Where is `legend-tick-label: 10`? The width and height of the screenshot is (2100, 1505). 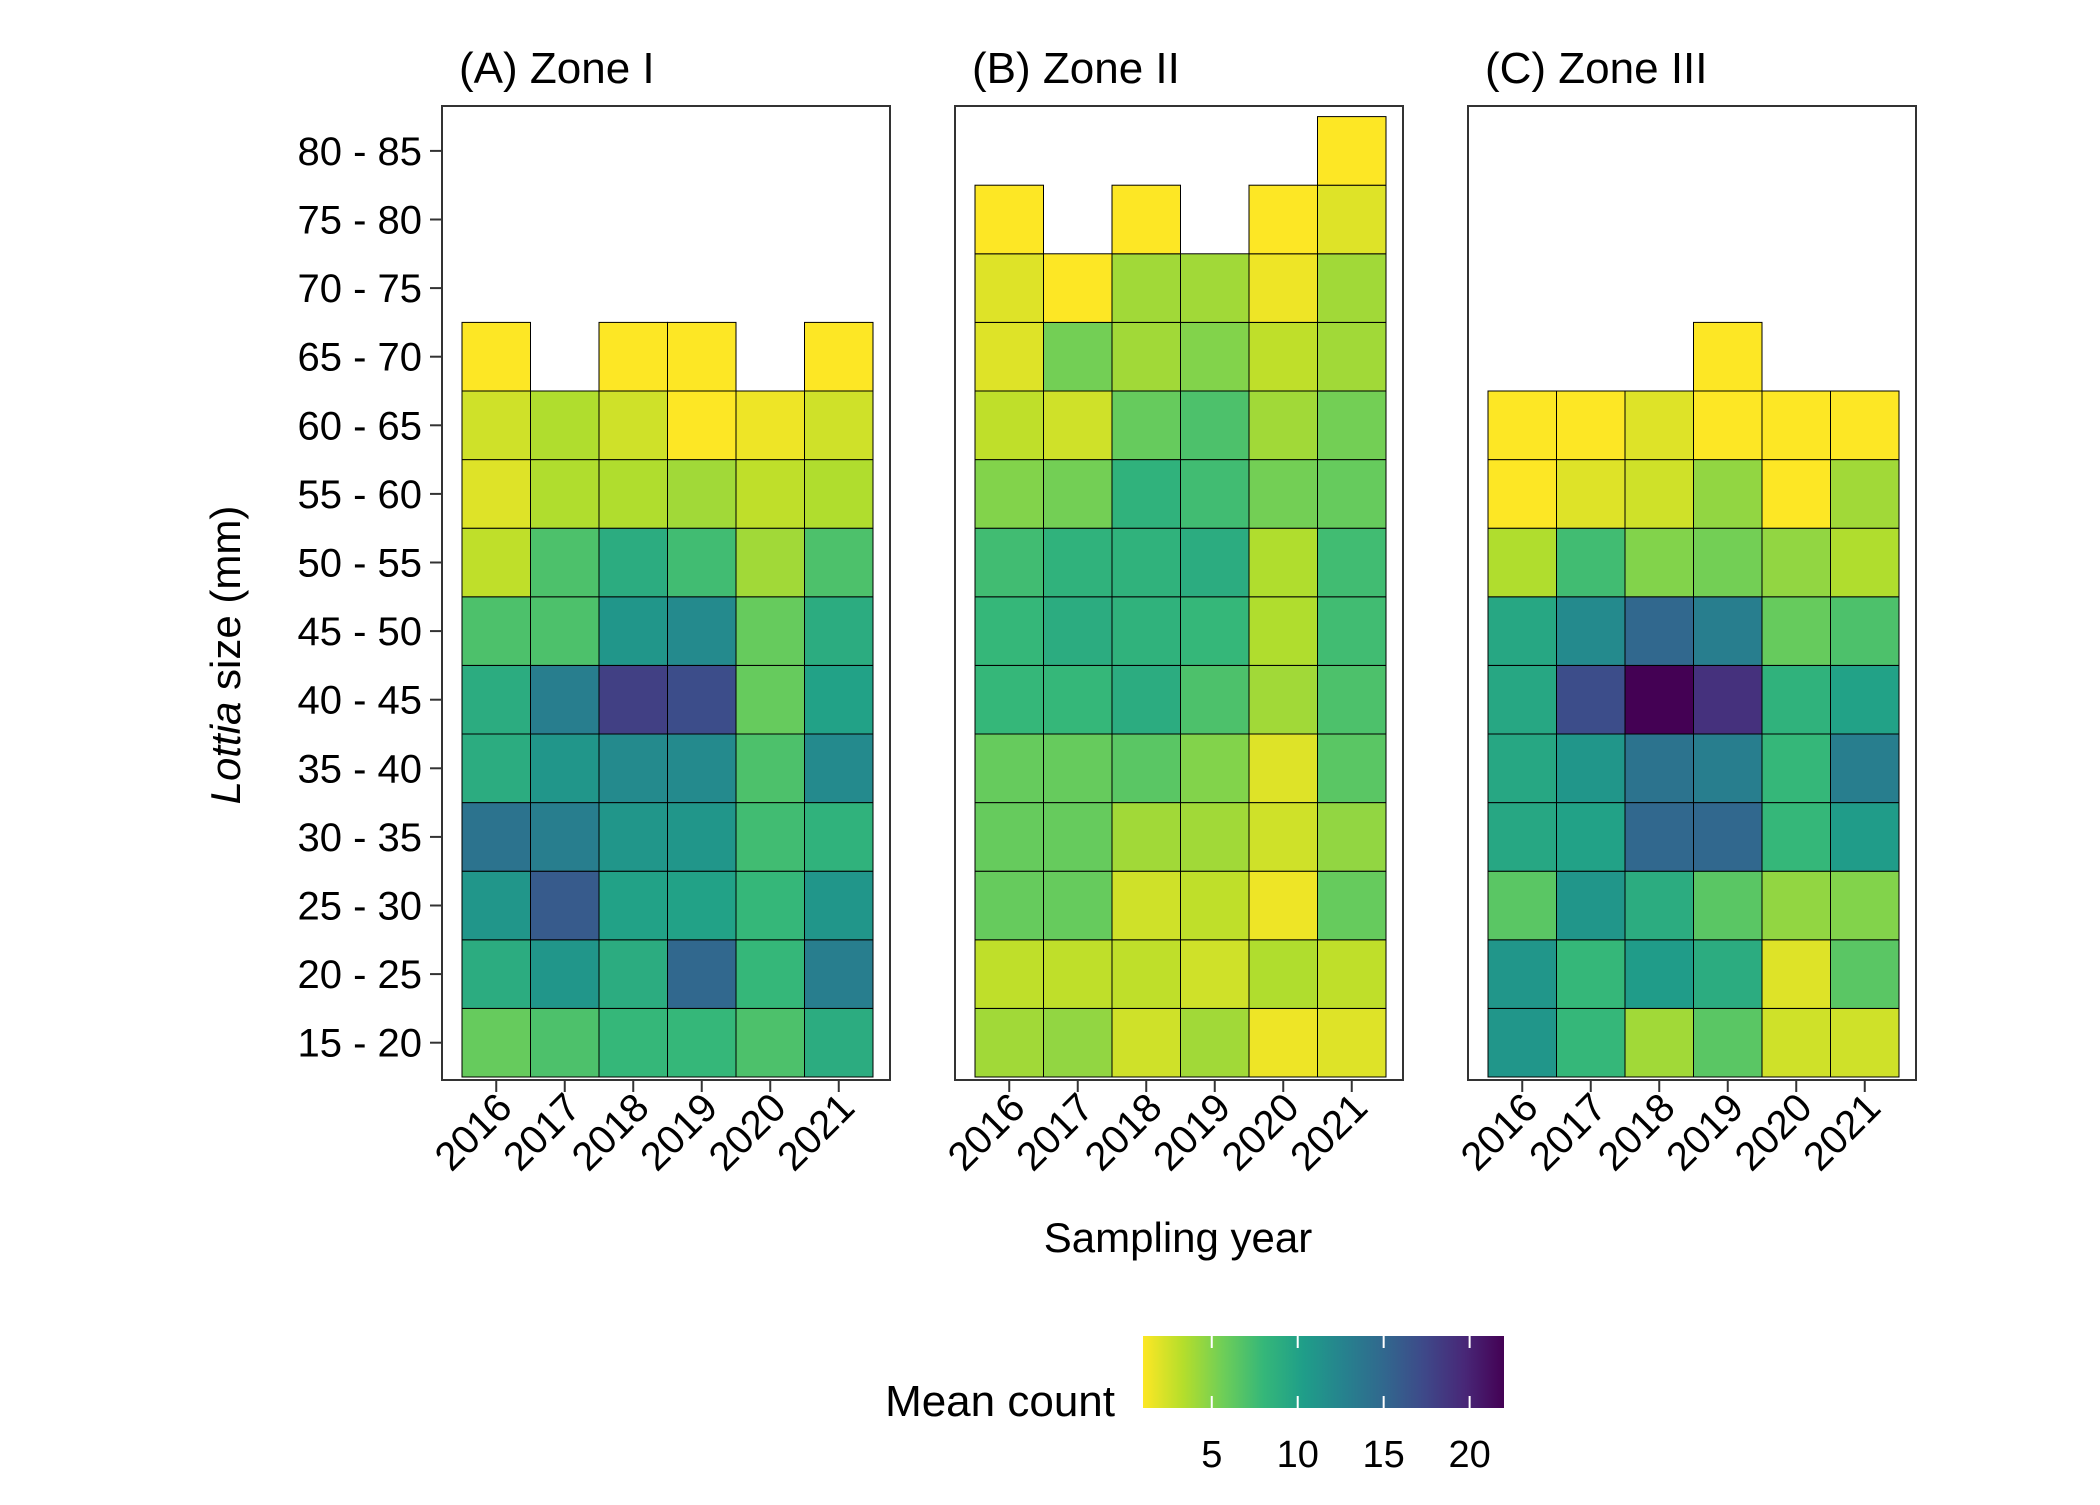
legend-tick-label: 10 is located at coordinates (1298, 1455).